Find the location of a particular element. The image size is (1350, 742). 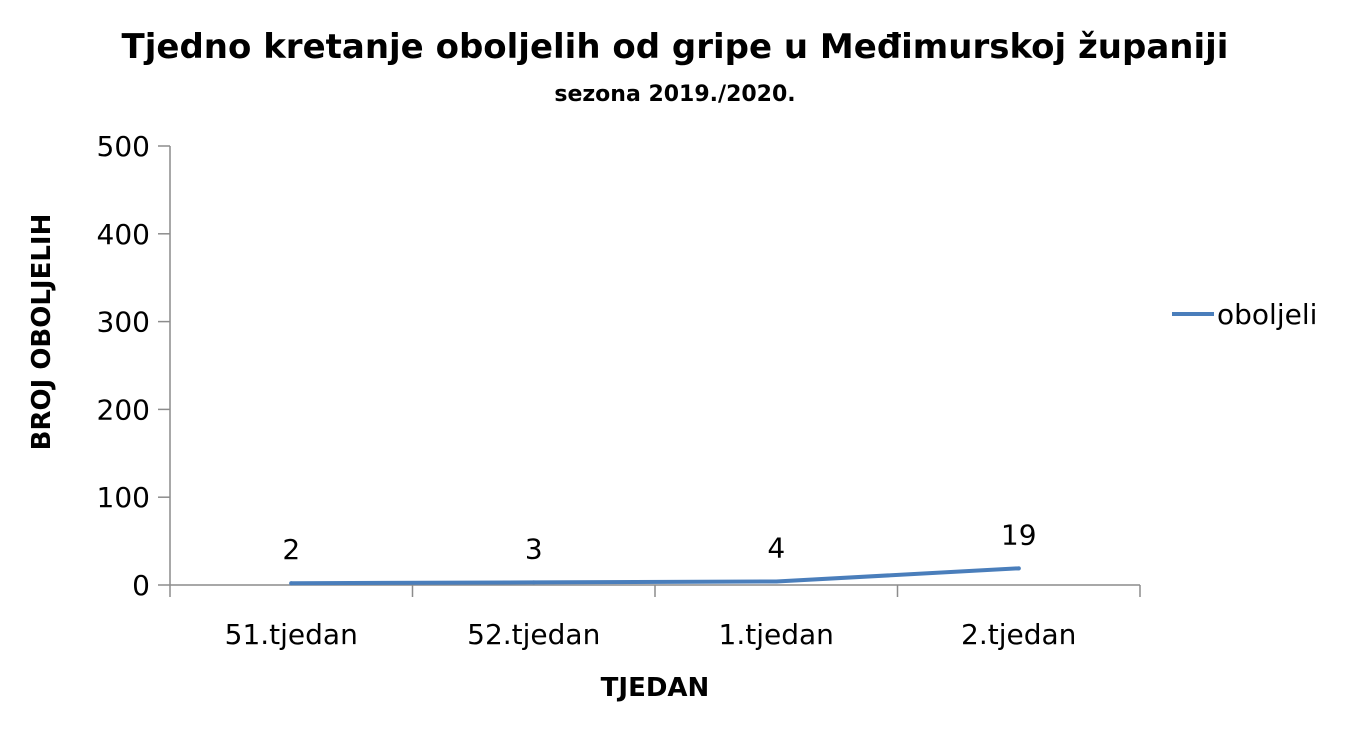

legend-label: oboljeli is located at coordinates (1267, 314).